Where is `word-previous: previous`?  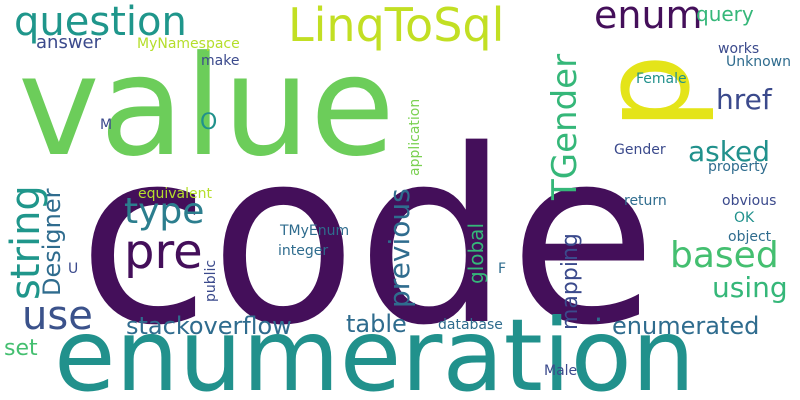 word-previous: previous is located at coordinates (400, 248).